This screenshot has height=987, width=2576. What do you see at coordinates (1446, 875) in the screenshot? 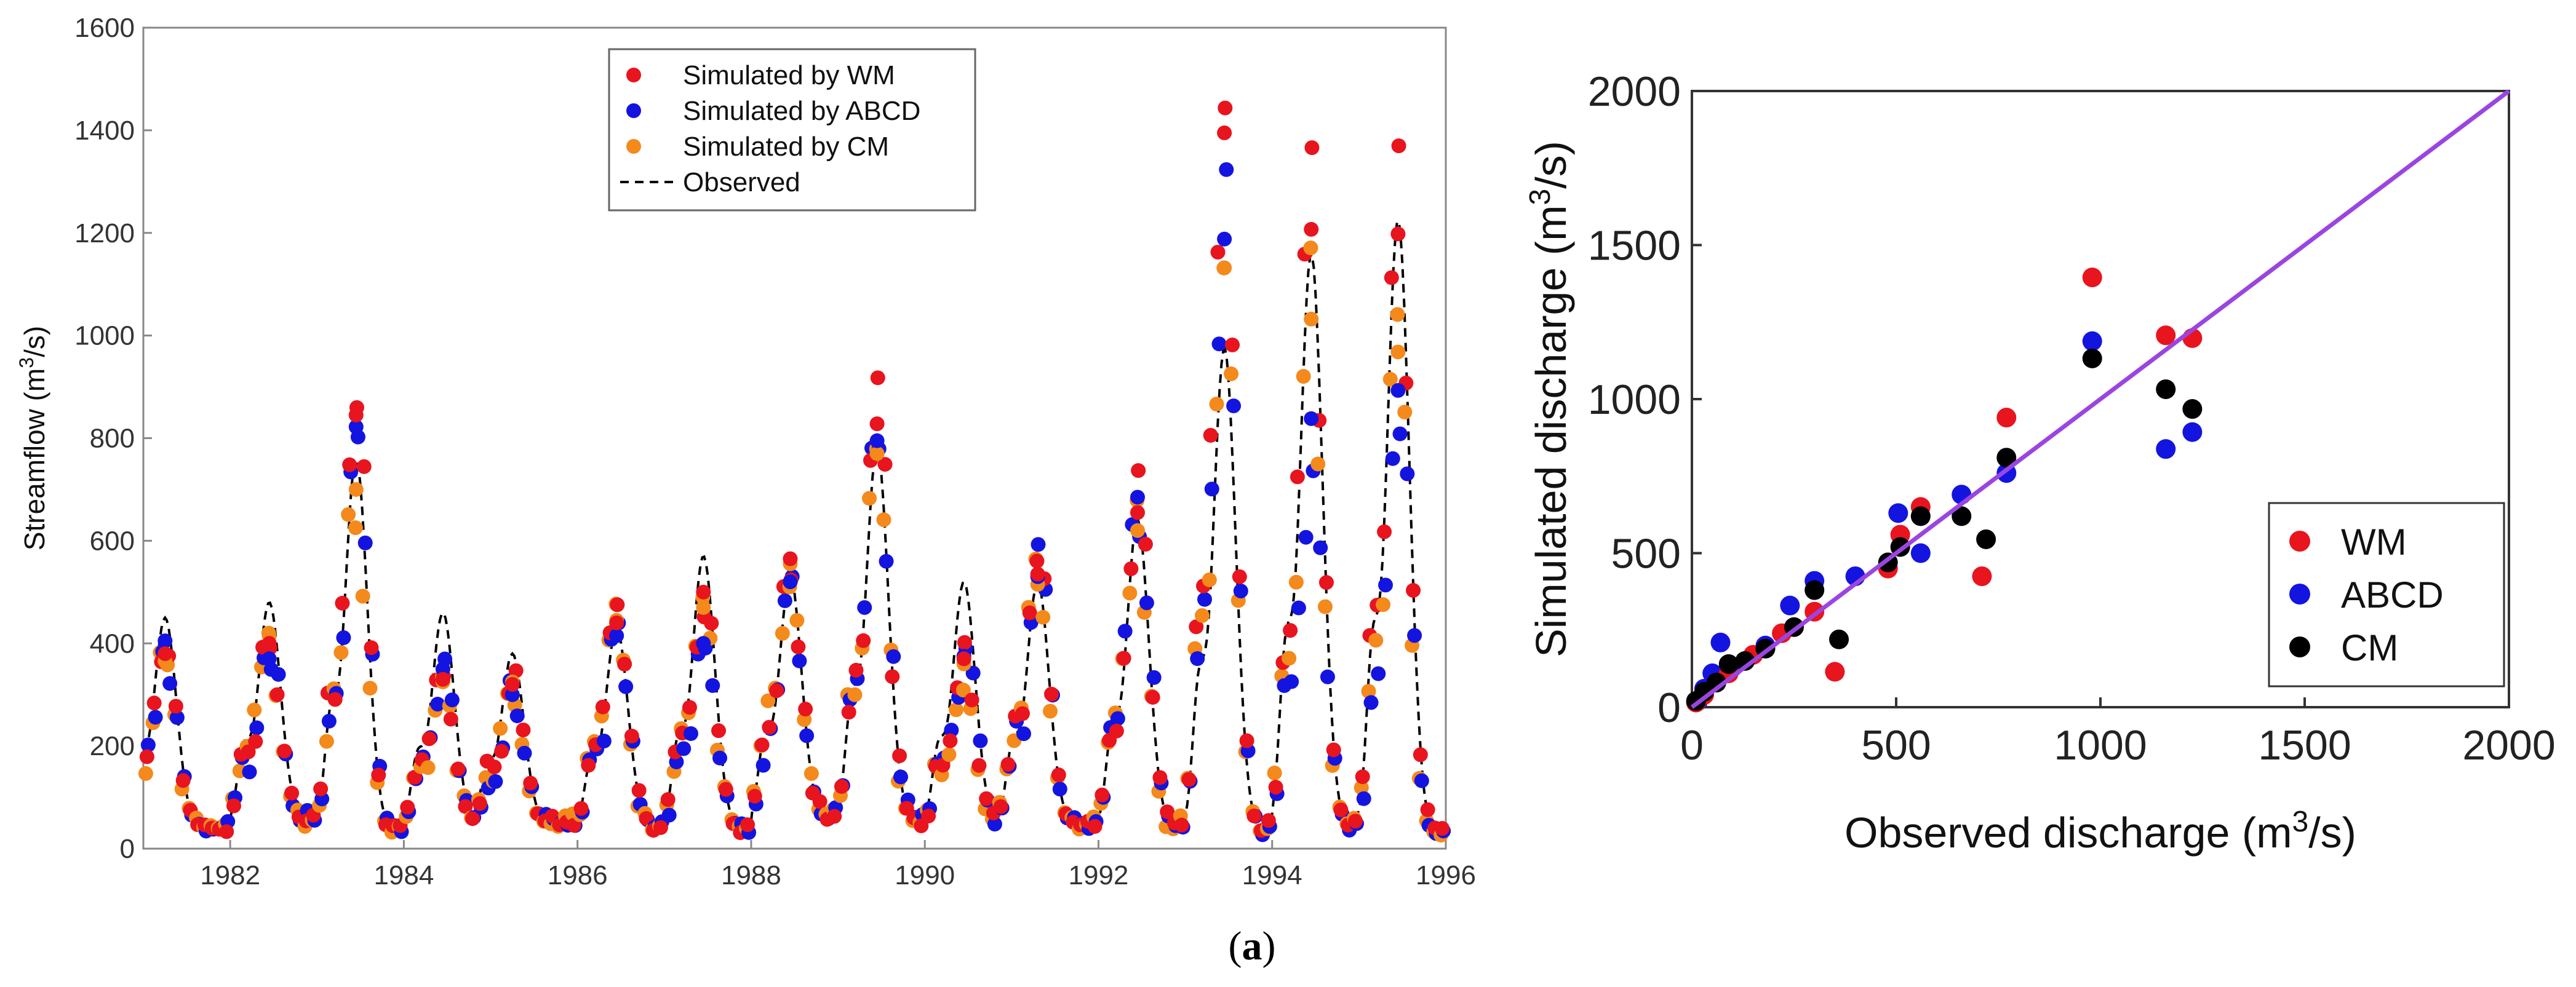
I see `left-x-tick-label: 1996` at bounding box center [1446, 875].